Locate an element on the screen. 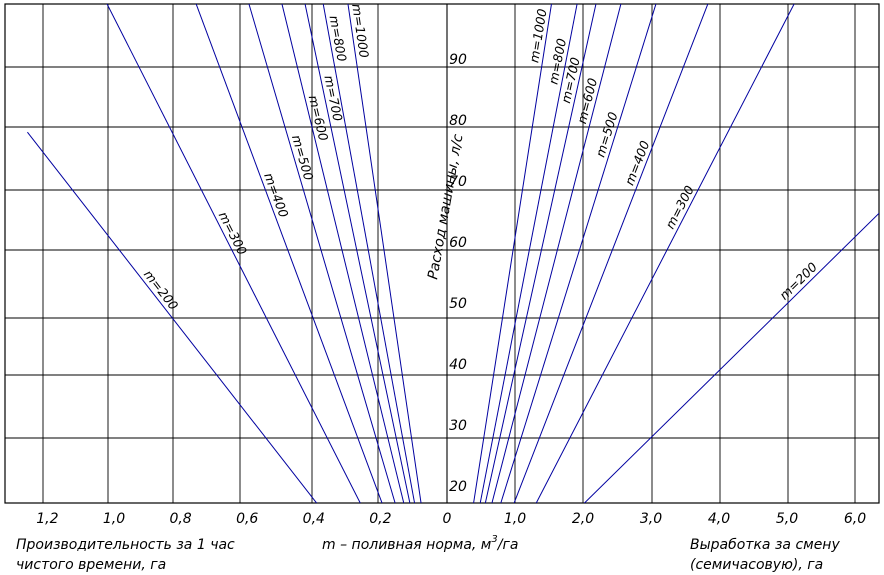 This screenshot has height=575, width=884. y-axis-label-group: Расход машины, л/с is located at coordinates (445, 207).